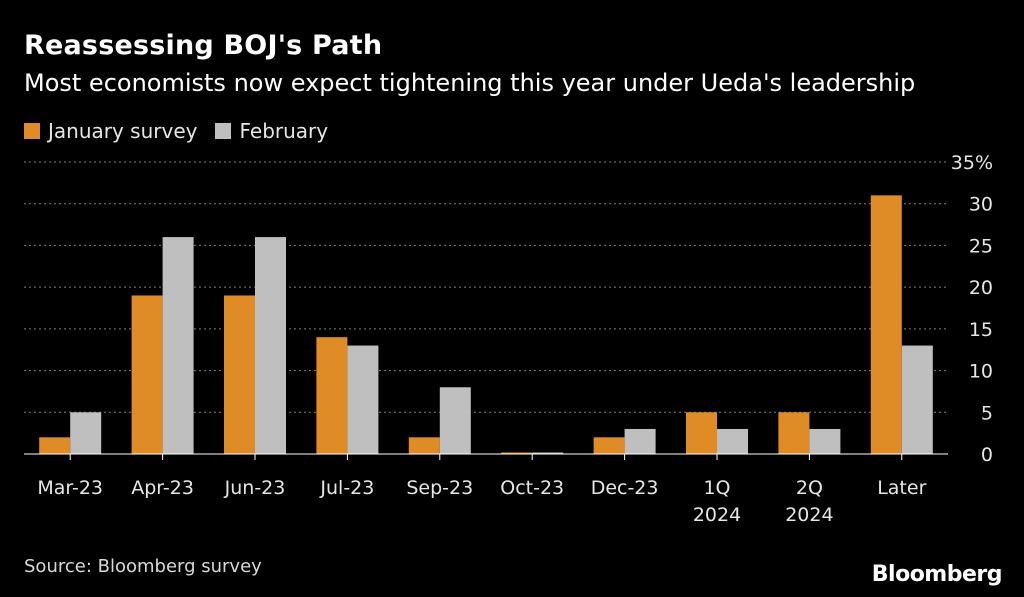  I want to click on bloomberg-logo: Bloomberg, so click(937, 574).